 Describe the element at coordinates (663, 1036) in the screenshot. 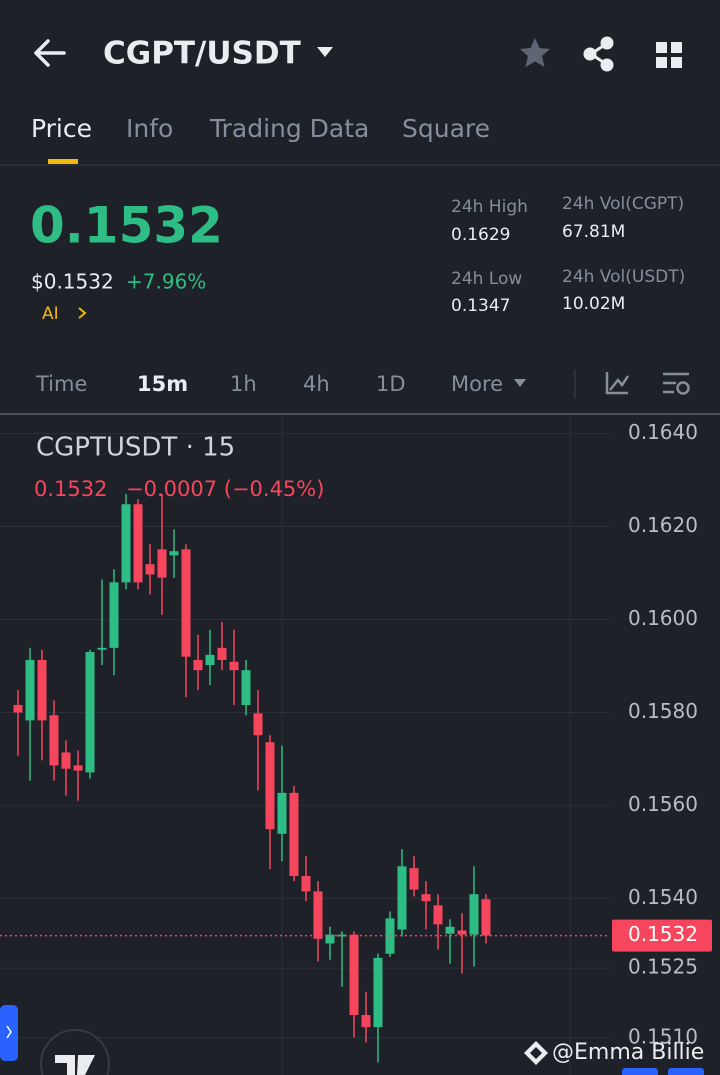

I see `y-tick-label: 0.1510` at that location.